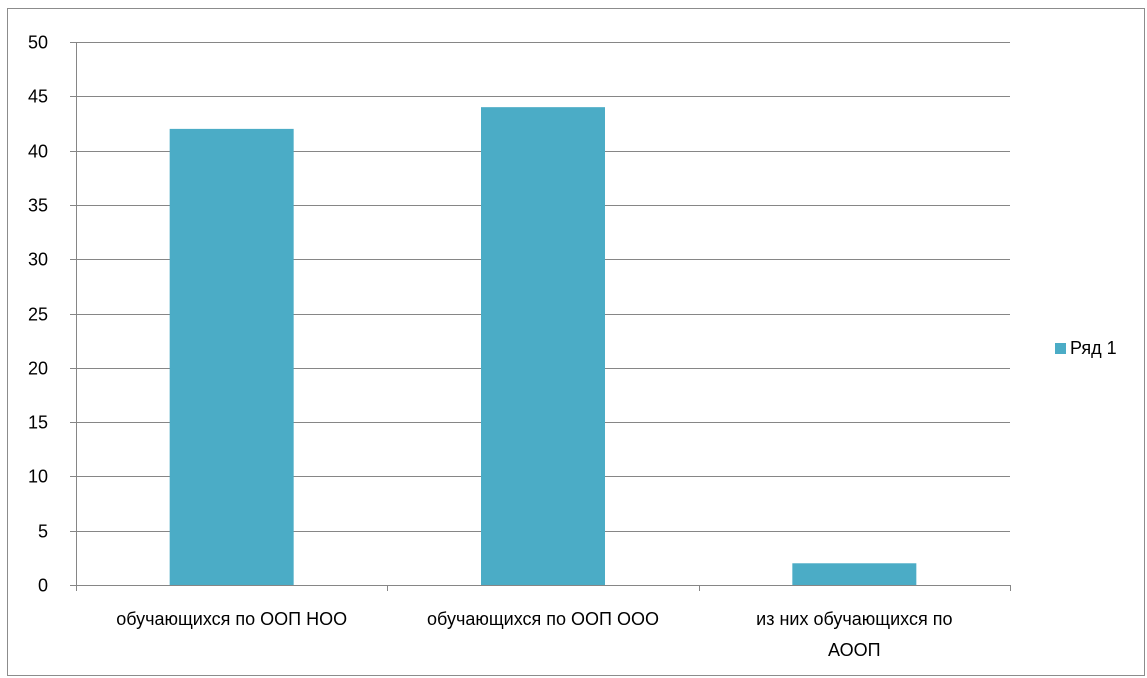  Describe the element at coordinates (38, 477) in the screenshot. I see `y-tick-label: 10` at that location.